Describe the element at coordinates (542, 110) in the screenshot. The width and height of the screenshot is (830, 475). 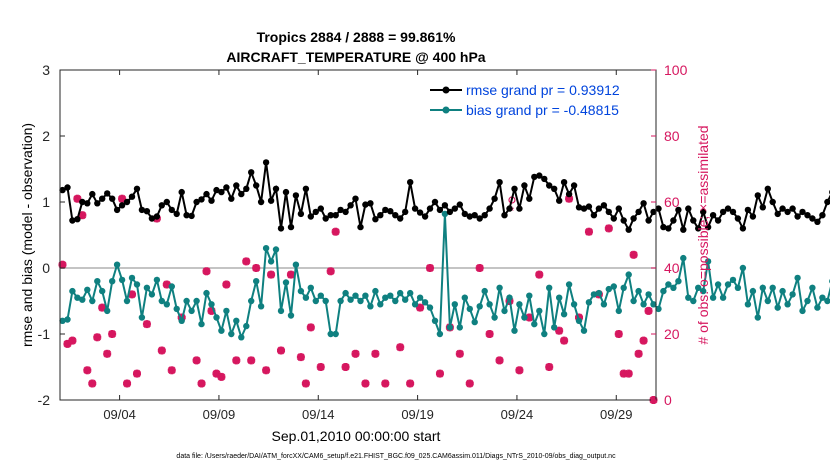
I see `legend-bias-label: bias grand pr = -0.48815` at that location.